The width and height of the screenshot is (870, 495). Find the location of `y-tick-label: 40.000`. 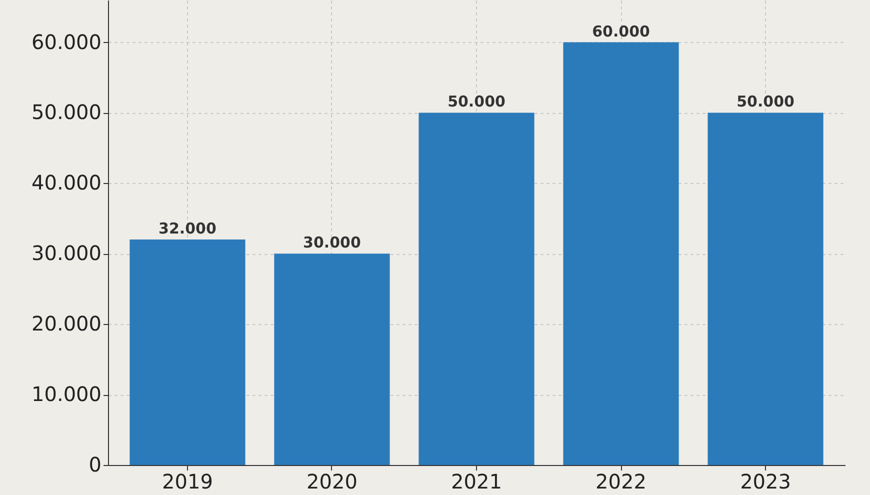

y-tick-label: 40.000 is located at coordinates (67, 182).